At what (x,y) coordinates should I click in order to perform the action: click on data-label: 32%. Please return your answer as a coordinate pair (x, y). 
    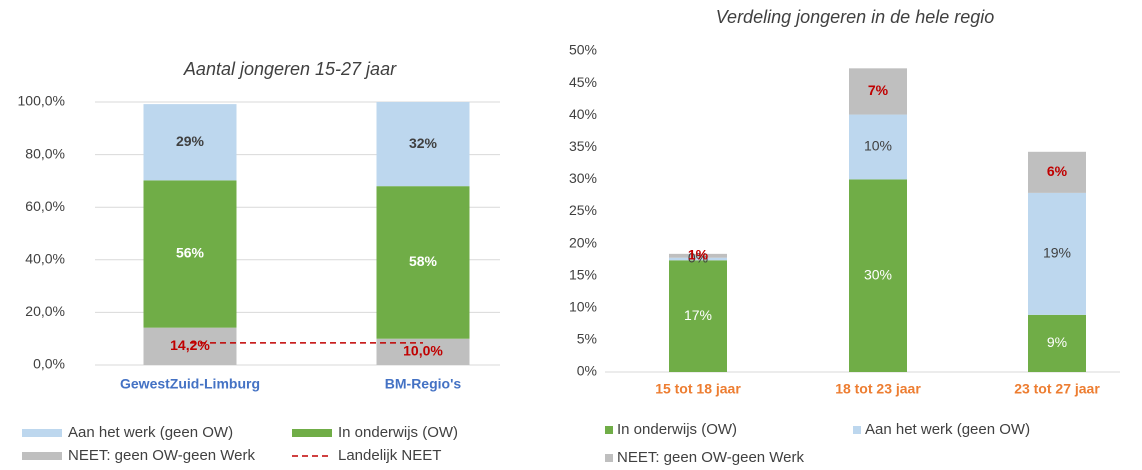
    Looking at the image, I should click on (423, 143).